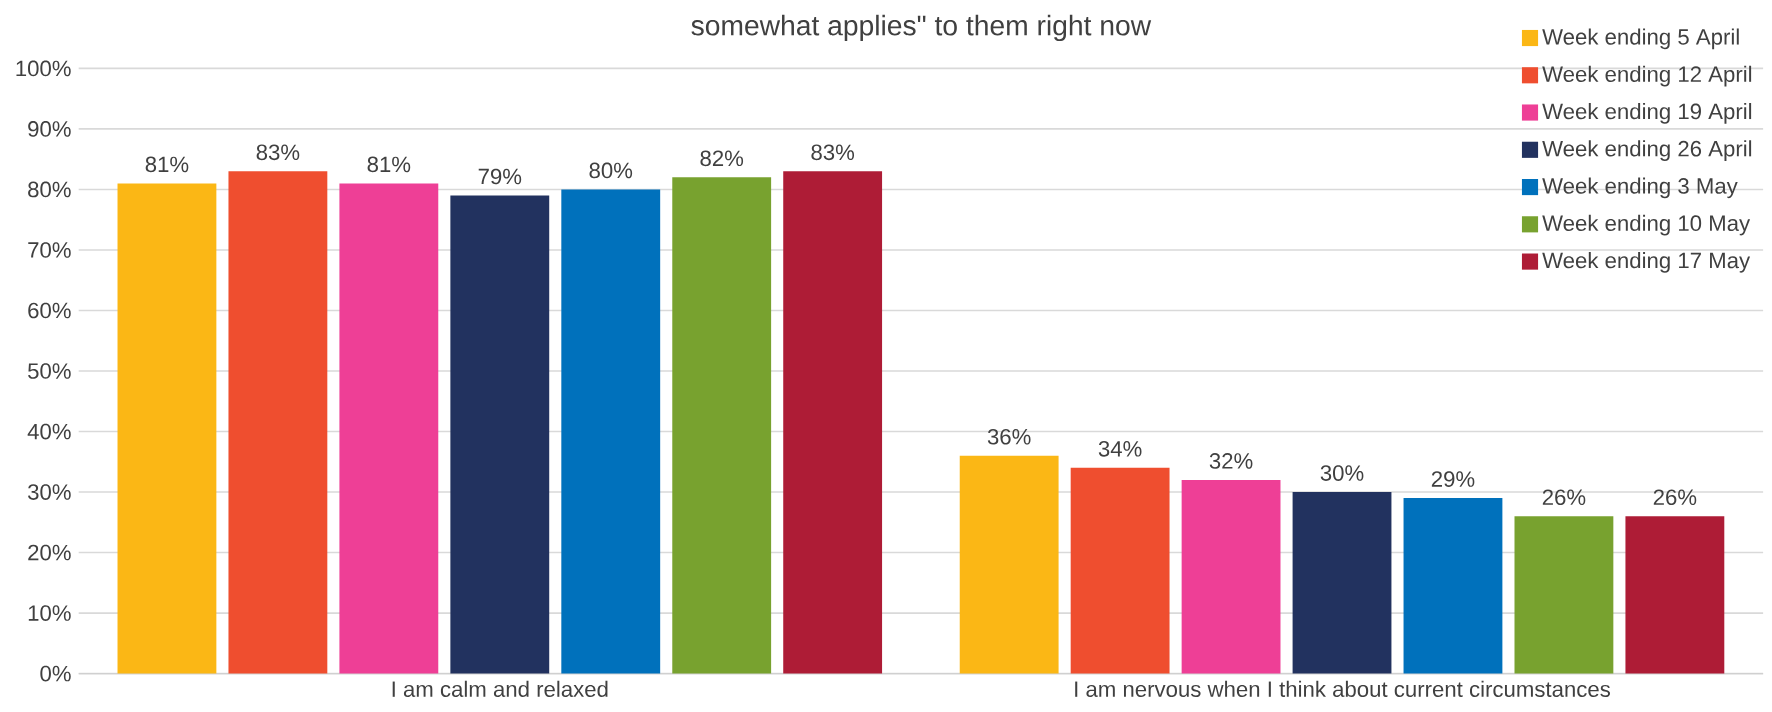  What do you see at coordinates (49, 310) in the screenshot?
I see `y-tick-label: 60%` at bounding box center [49, 310].